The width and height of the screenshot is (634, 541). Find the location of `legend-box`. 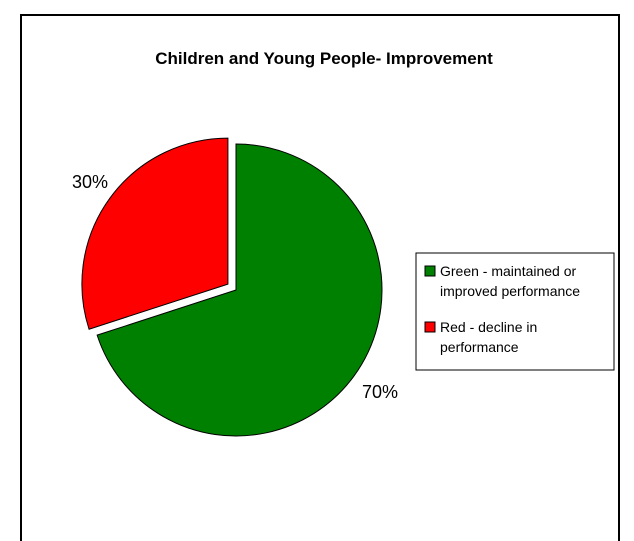

legend-box is located at coordinates (515, 311).